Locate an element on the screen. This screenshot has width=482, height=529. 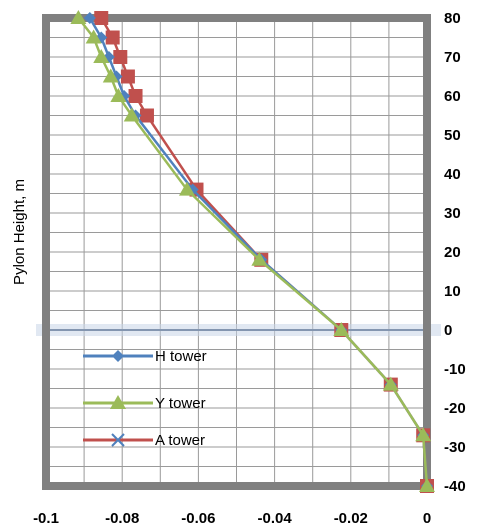
y-tick-label: 50 is located at coordinates (452, 135).